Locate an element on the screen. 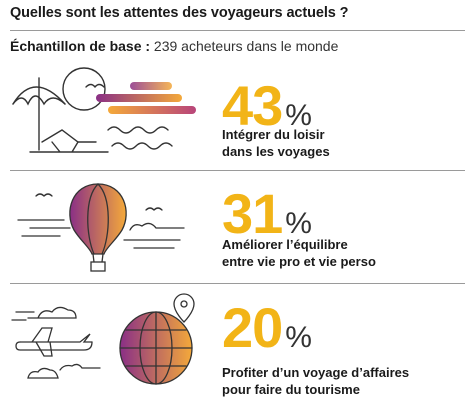  stat-description-3-line2: pour faire du tourisme is located at coordinates (291, 389).